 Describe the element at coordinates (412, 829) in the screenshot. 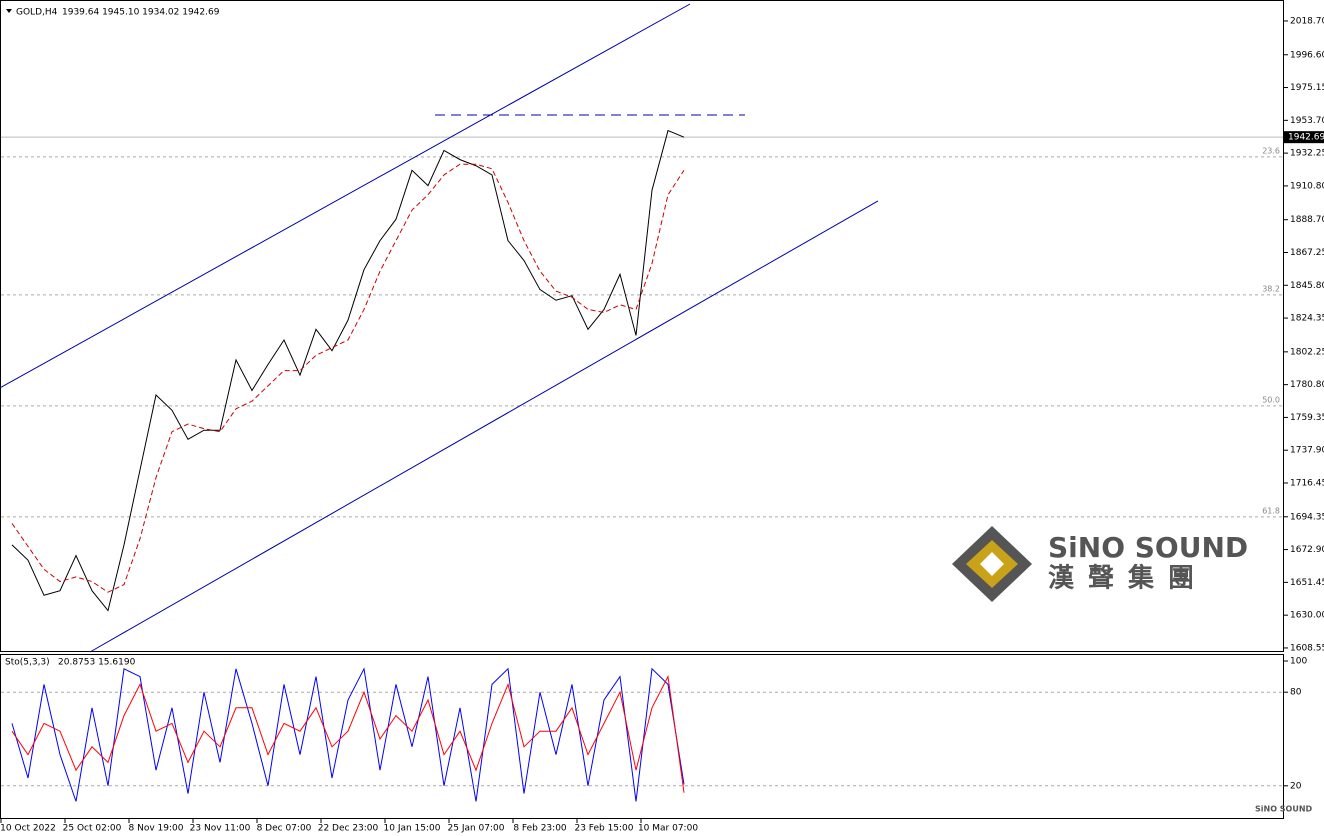

I see `x-tick-label: 10 Jan 15:00` at that location.